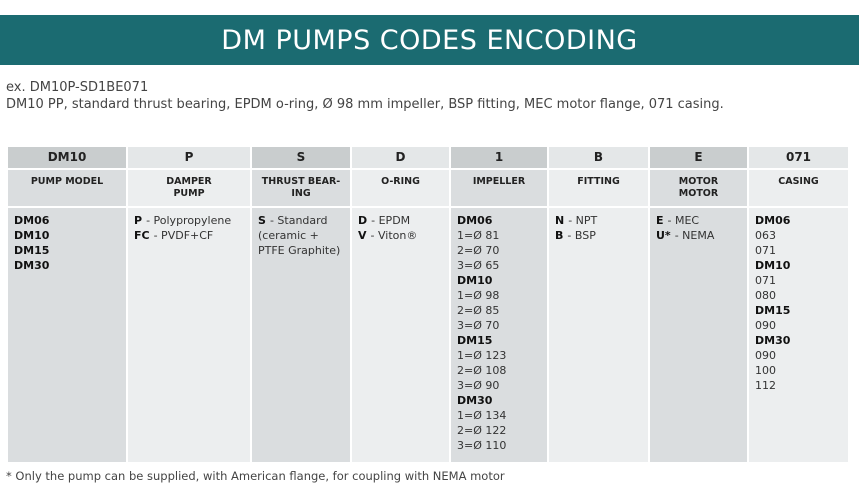 Image resolution: width=859 pixels, height=500 pixels. I want to click on column-label: CASING, so click(798, 188).